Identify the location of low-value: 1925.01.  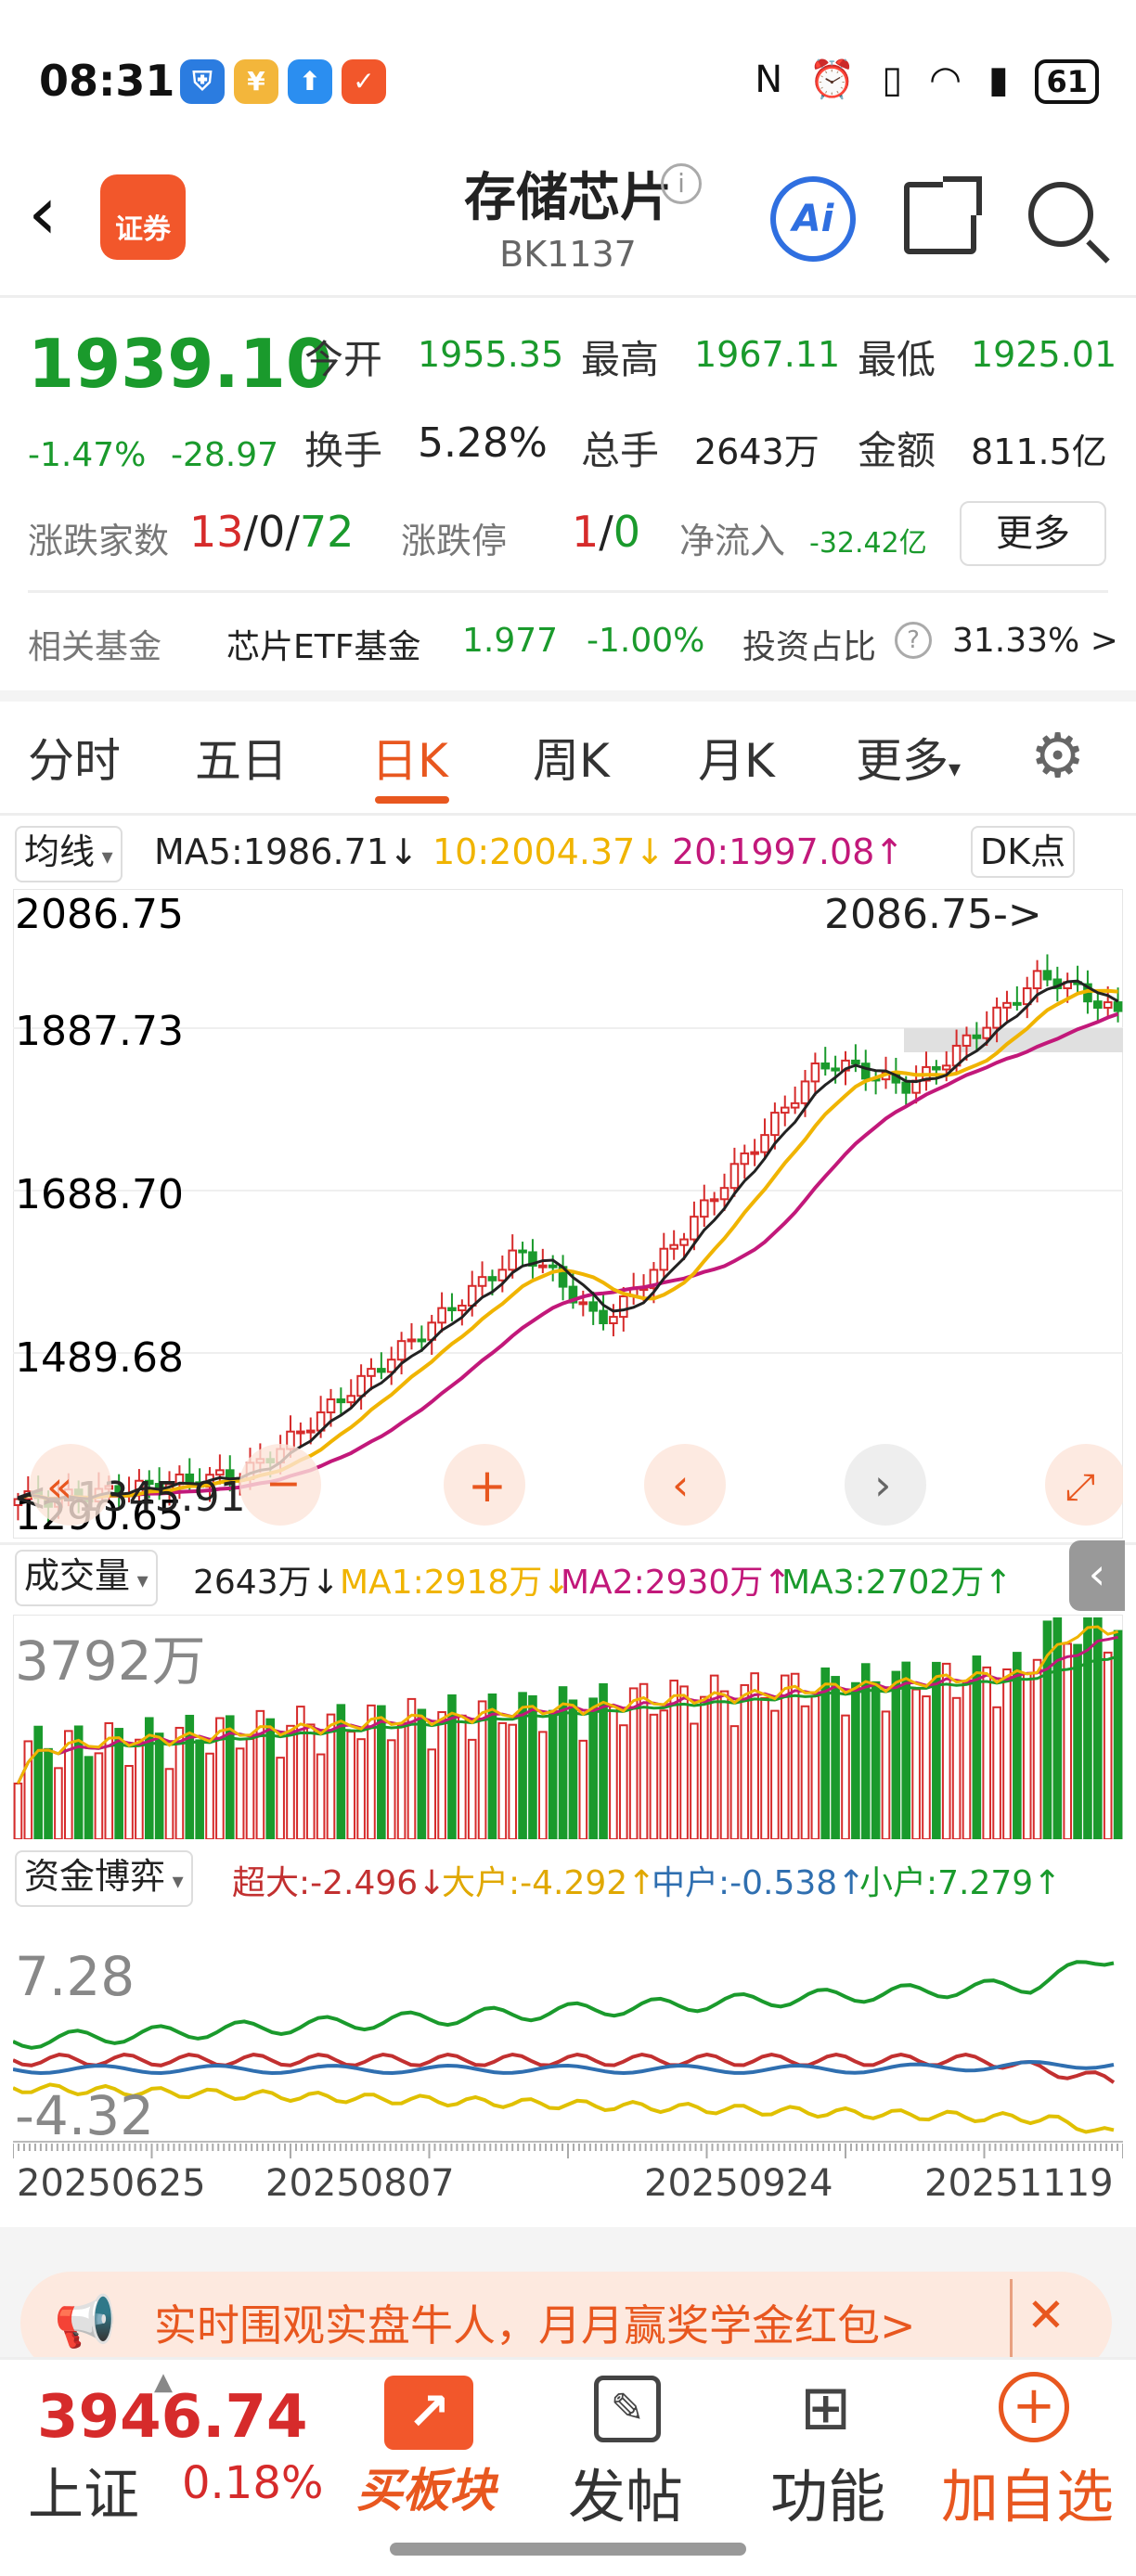
(1044, 354).